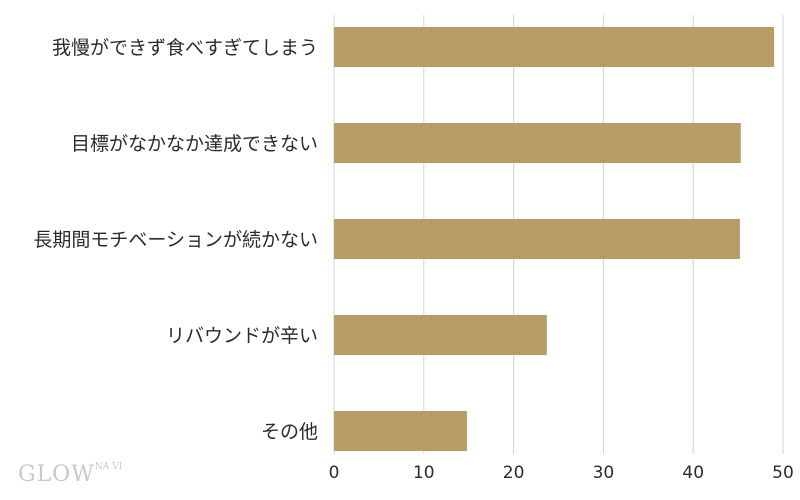 This screenshot has height=500, width=800. I want to click on category-label-4: その他, so click(289, 432).